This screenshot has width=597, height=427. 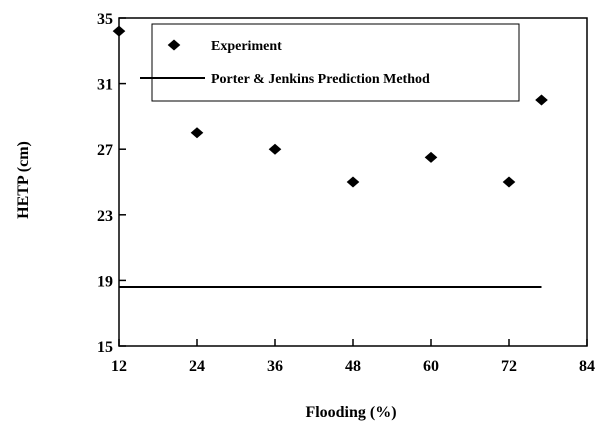 What do you see at coordinates (105, 216) in the screenshot?
I see `y-tick-label: 23` at bounding box center [105, 216].